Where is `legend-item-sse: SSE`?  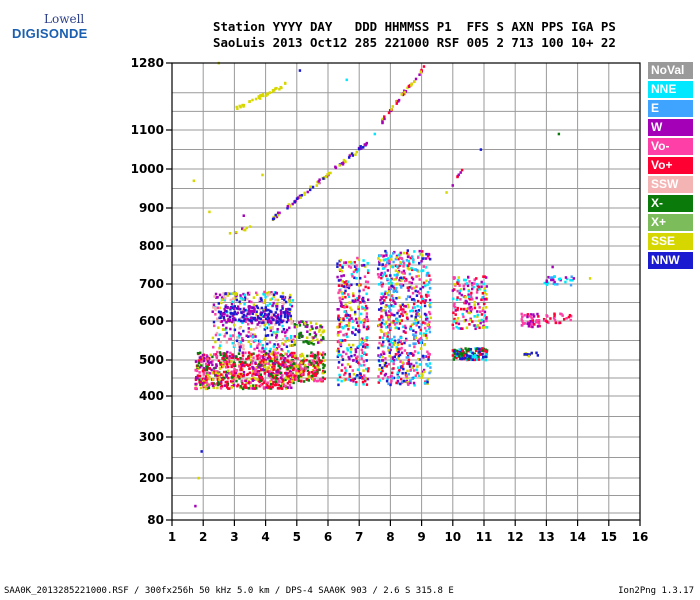
legend-item-sse: SSE is located at coordinates (670, 241).